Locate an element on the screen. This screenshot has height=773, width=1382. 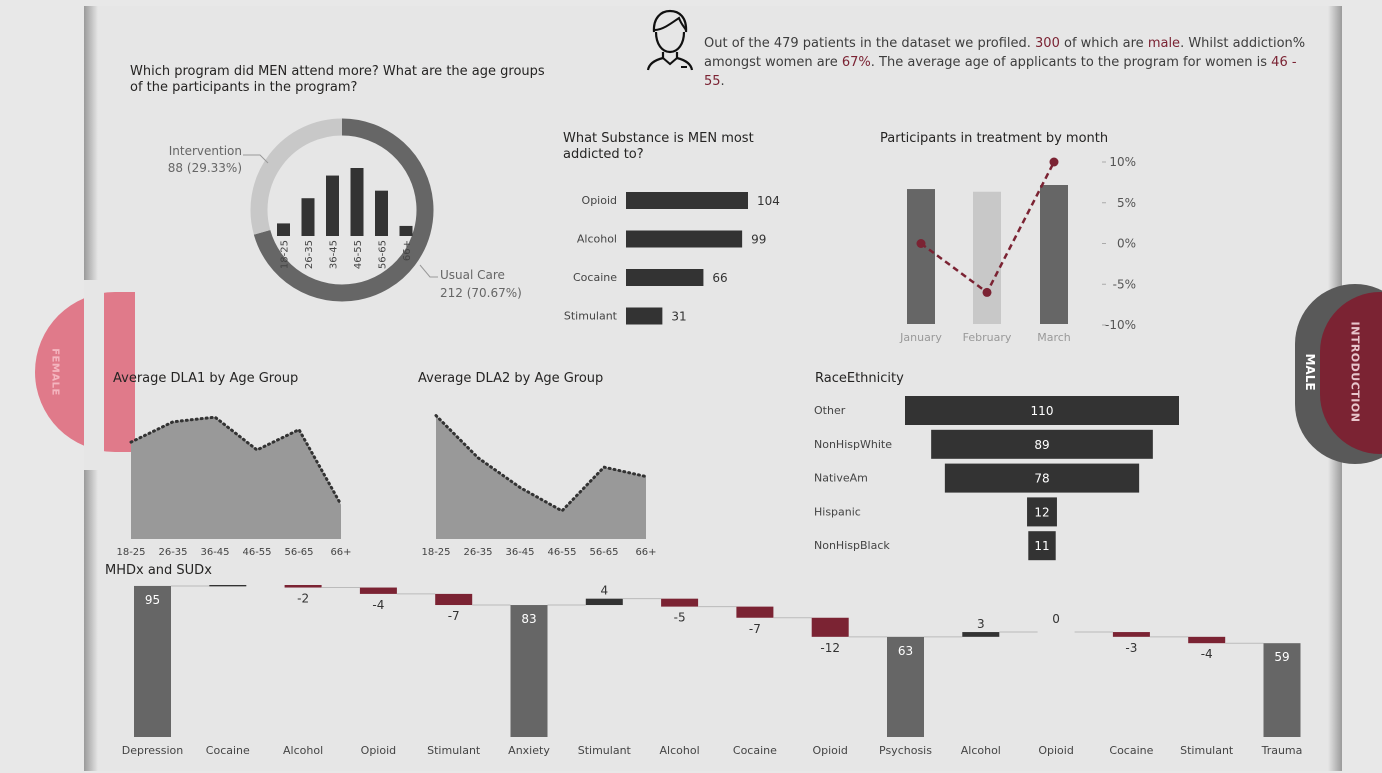
waterfall-tick-4: Stimulant is located at coordinates (454, 750).